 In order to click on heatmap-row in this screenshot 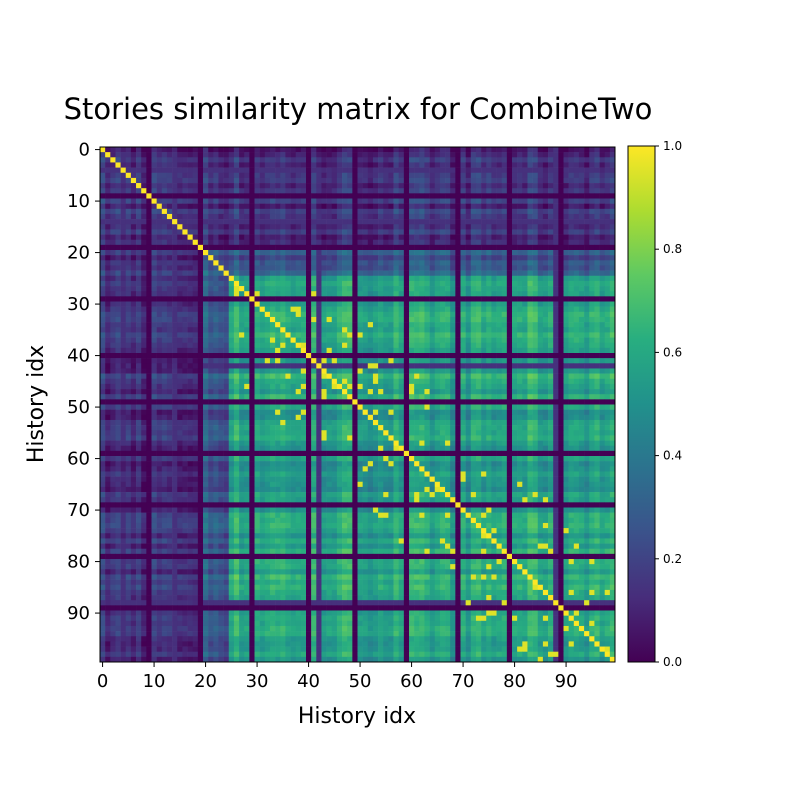, I will do `click(358, 381)`.